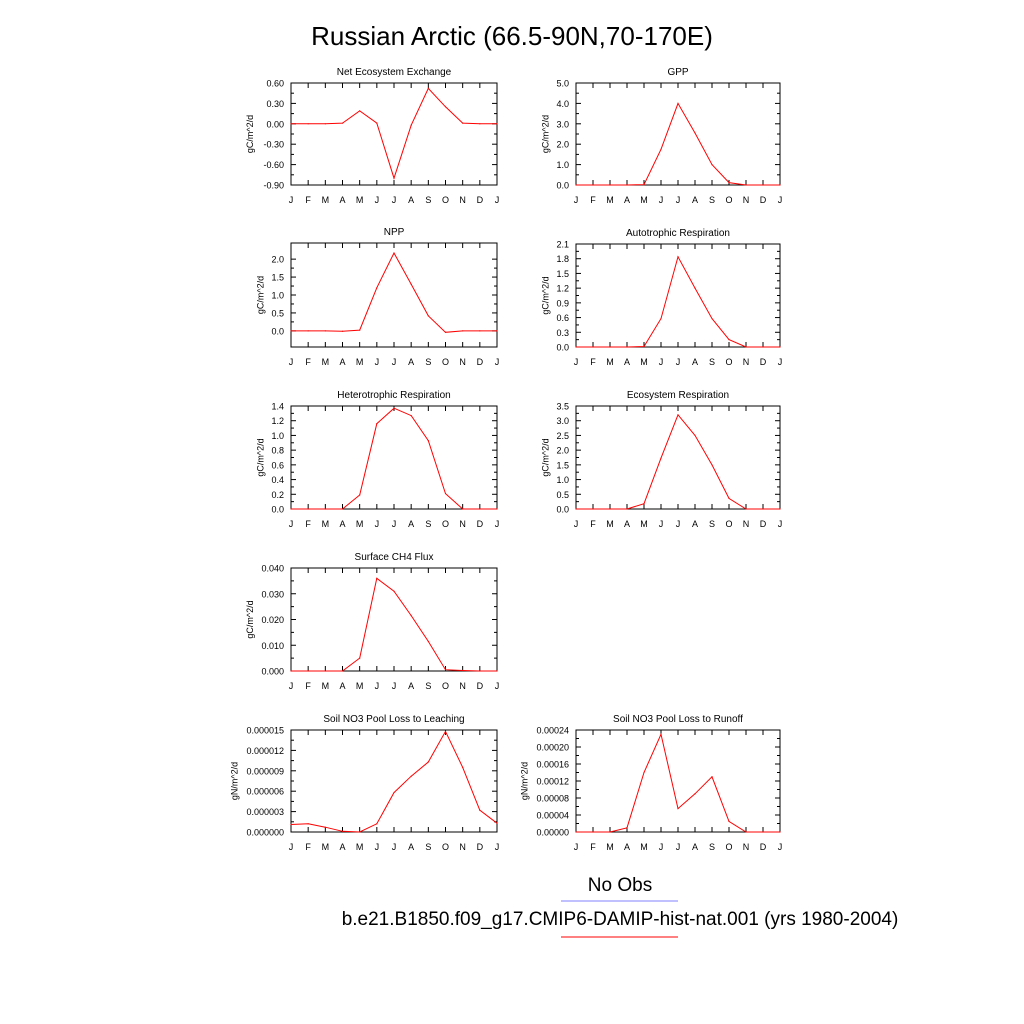 The height and width of the screenshot is (1024, 1024). What do you see at coordinates (552, 731) in the screenshot?
I see `y-tick-label: 0.00024` at bounding box center [552, 731].